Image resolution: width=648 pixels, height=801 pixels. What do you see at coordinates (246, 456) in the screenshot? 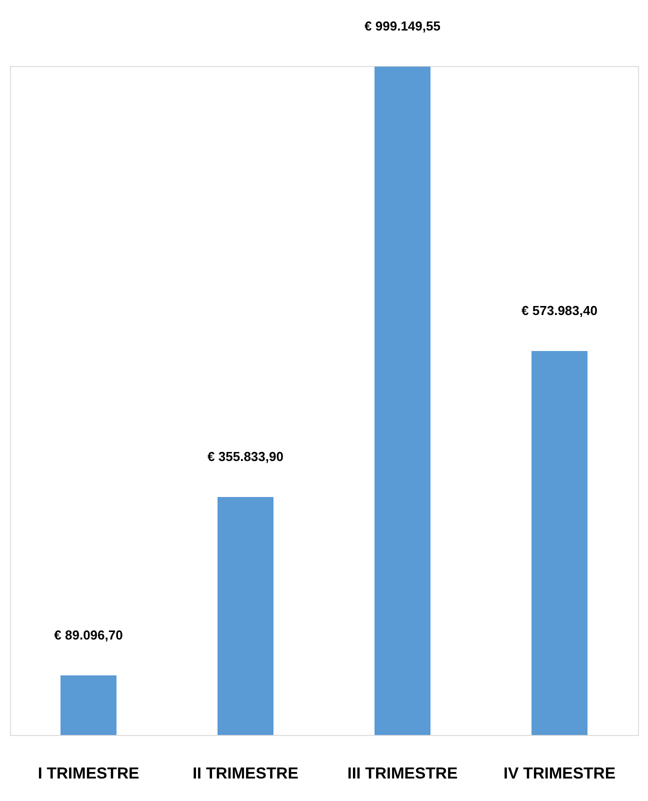
I see `data-label: € 355.833,90` at bounding box center [246, 456].